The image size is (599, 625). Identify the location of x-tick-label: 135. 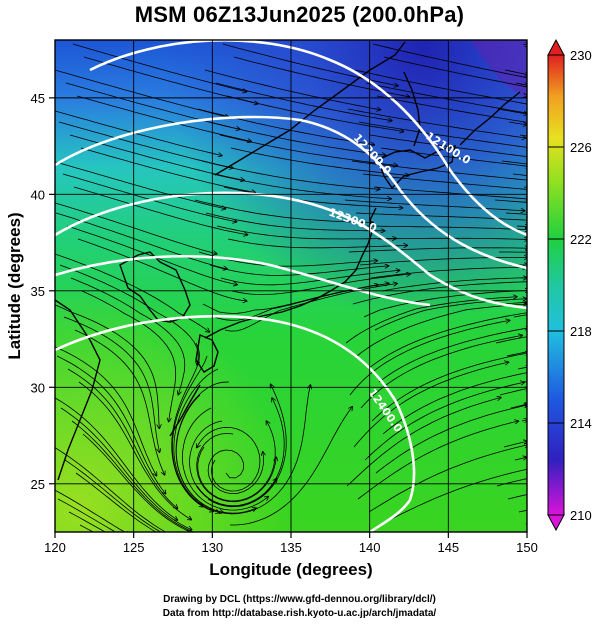
(291, 547).